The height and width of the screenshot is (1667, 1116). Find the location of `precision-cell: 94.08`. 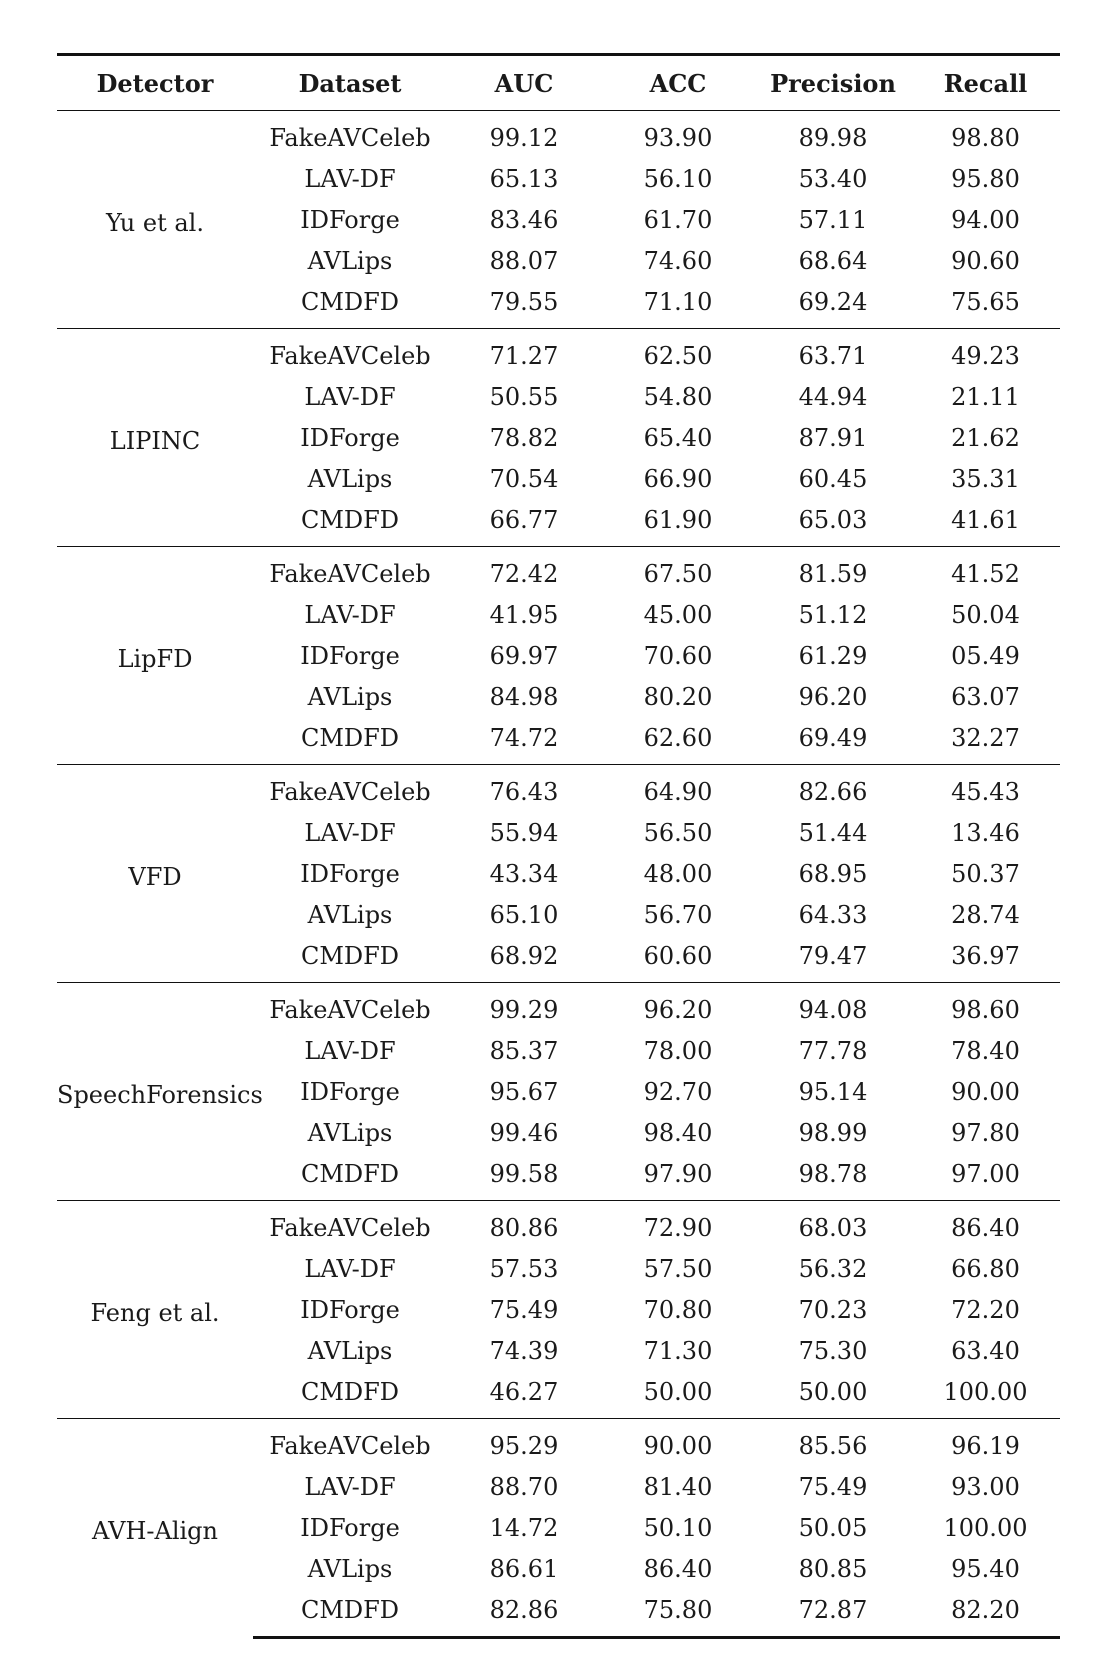

precision-cell: 94.08 is located at coordinates (833, 1006).